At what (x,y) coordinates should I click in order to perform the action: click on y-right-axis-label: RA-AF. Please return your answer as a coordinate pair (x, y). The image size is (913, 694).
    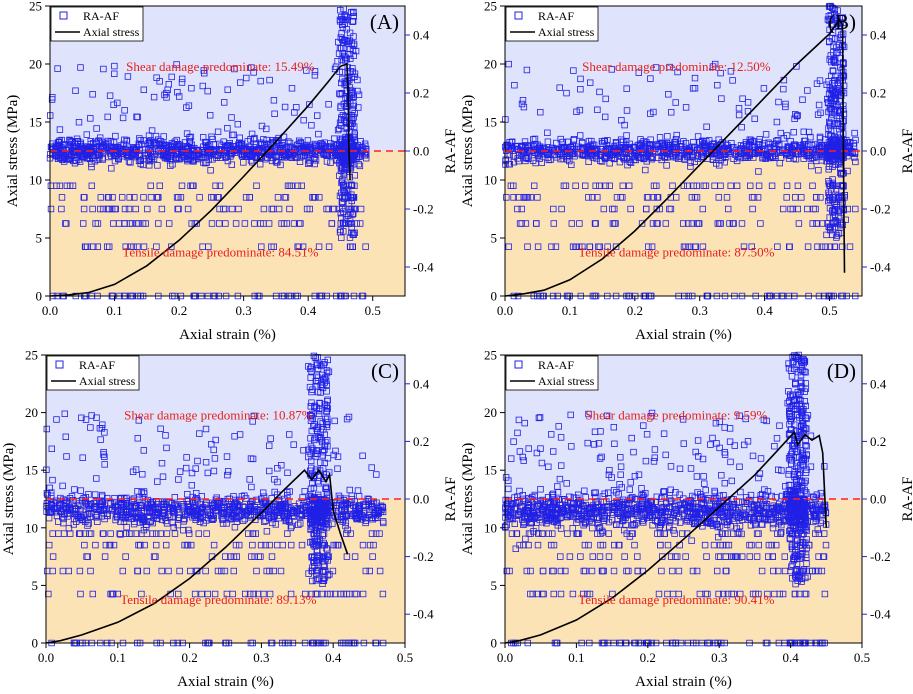
    Looking at the image, I should click on (906, 150).